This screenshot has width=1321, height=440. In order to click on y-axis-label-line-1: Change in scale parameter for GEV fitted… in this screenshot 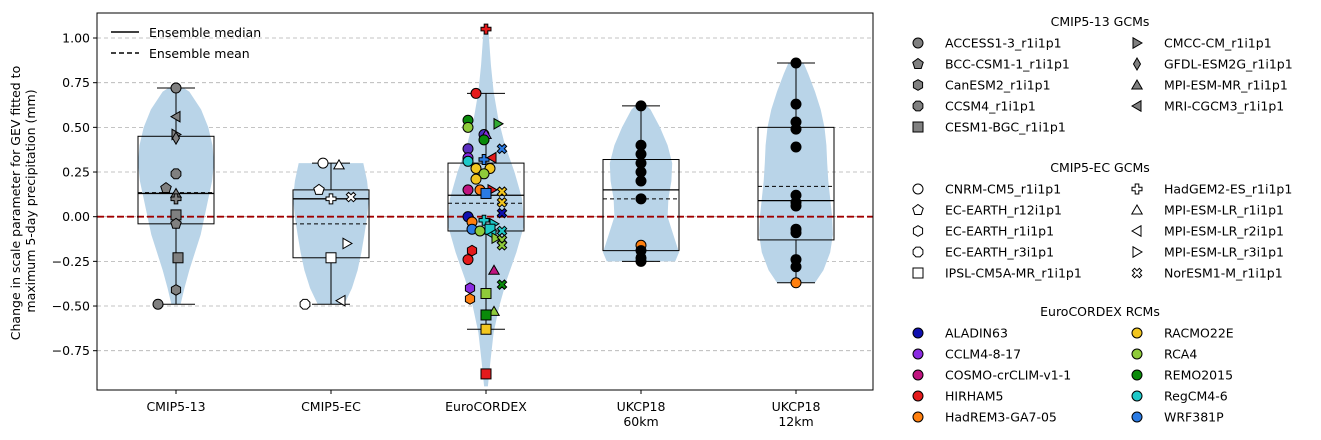, I will do `click(15, 203)`.